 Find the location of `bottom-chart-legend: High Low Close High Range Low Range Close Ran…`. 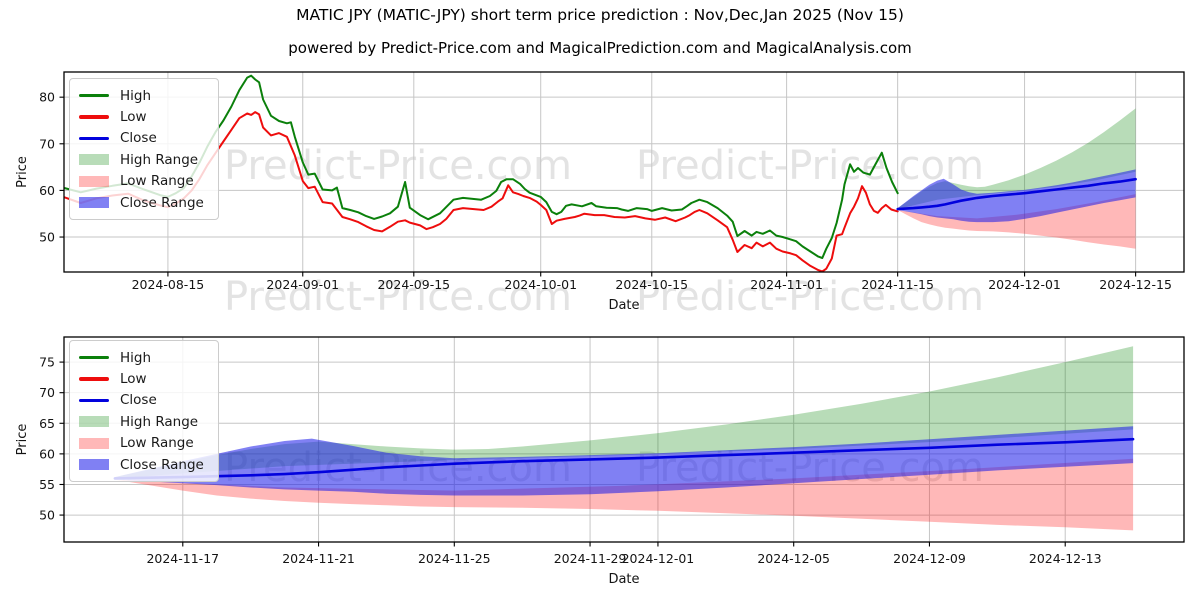

bottom-chart-legend: High Low Close High Range Low Range Close Ran… is located at coordinates (144, 411).